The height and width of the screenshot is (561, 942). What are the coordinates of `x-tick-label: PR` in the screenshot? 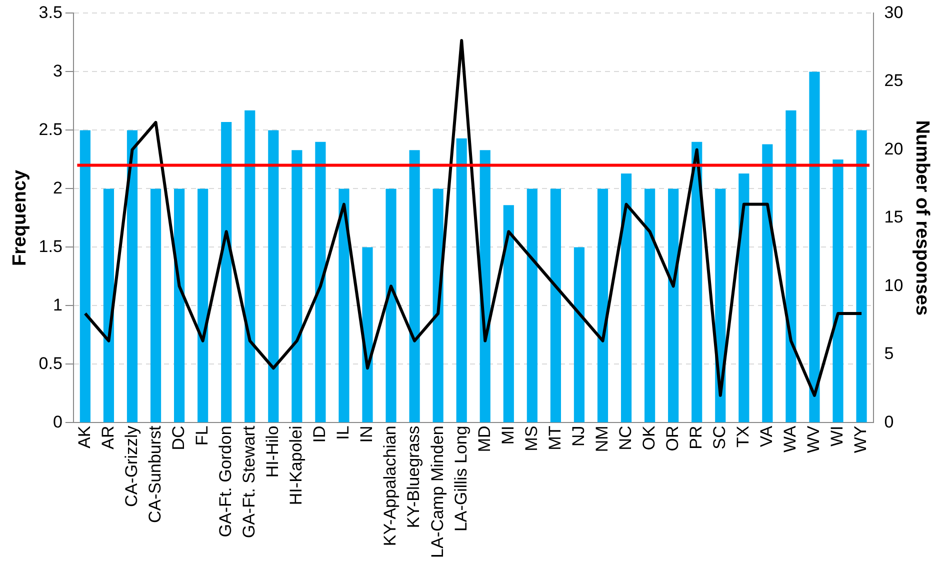 It's located at (696, 438).